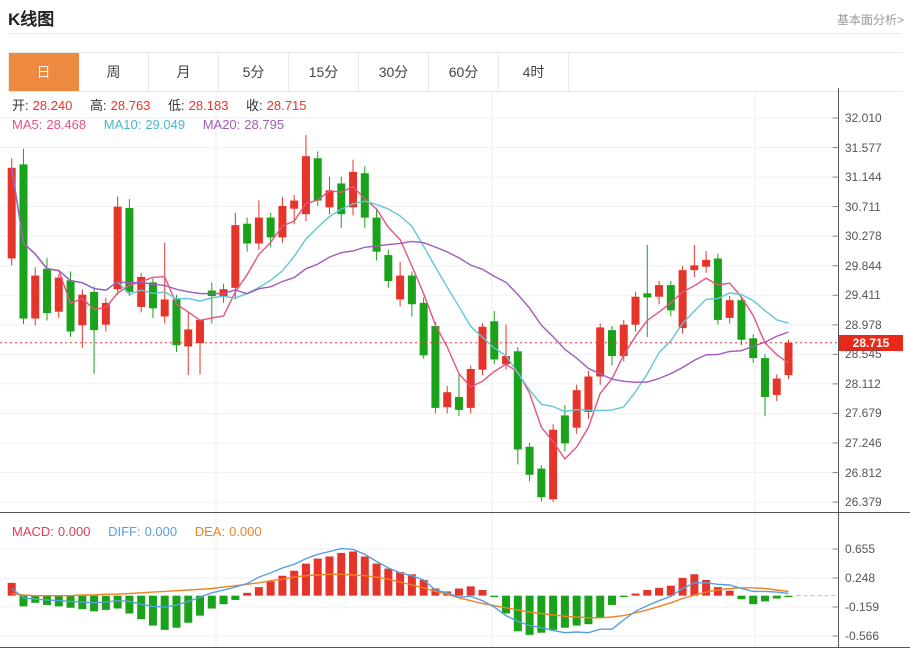 Image resolution: width=910 pixels, height=648 pixels. I want to click on macd-readout: MACD: 0.000 DIFF: 0.000 DEA: 0.000, so click(139, 531).